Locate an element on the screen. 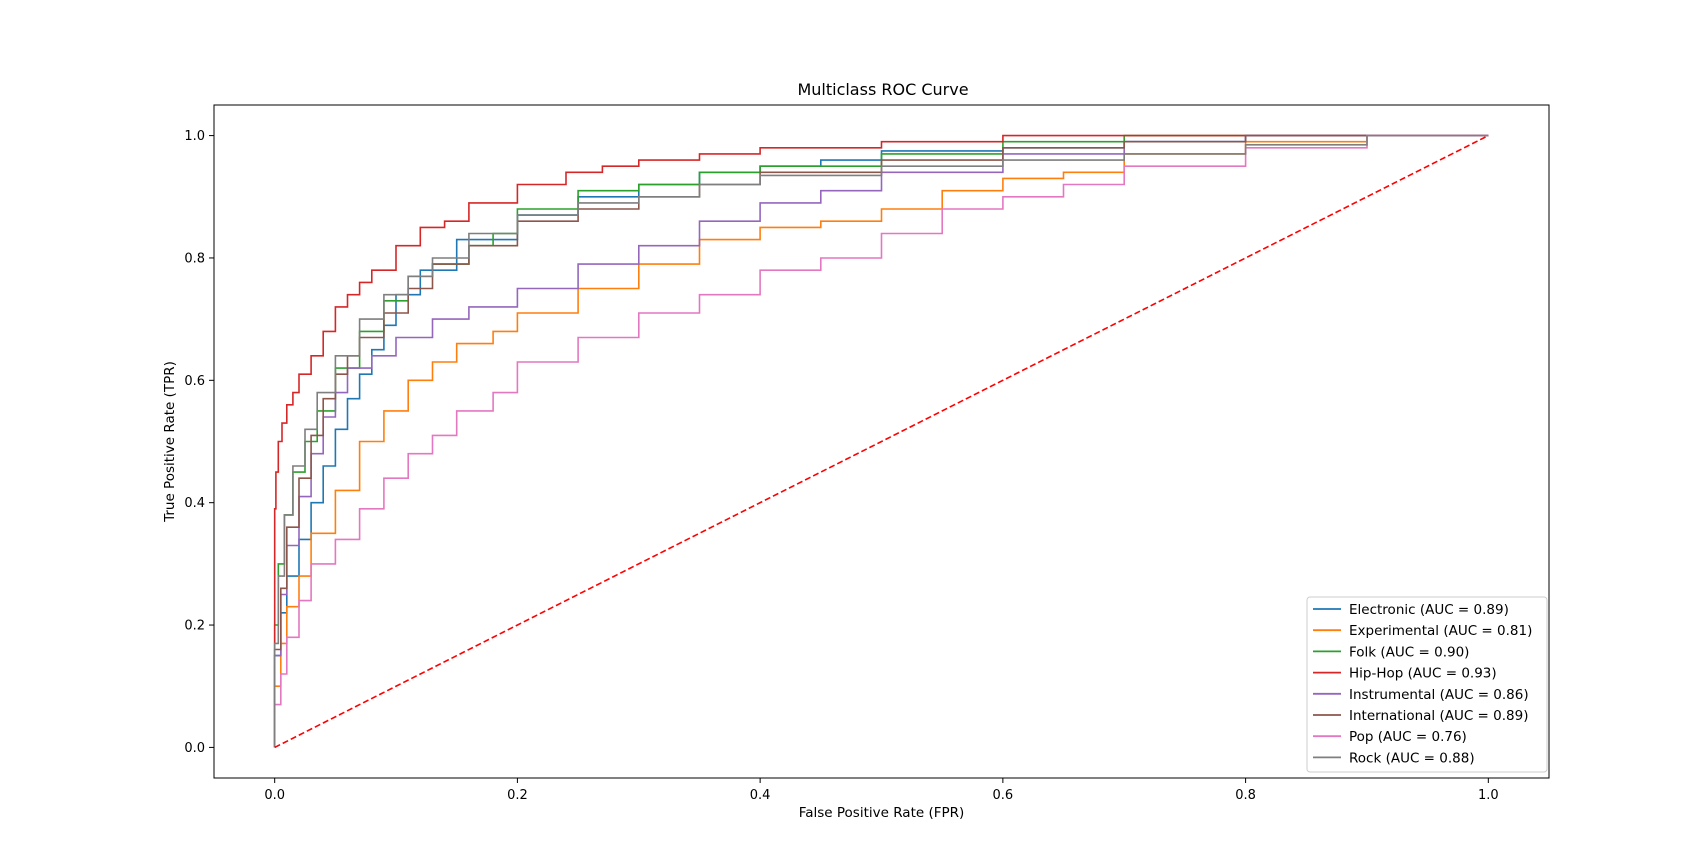 This screenshot has height=864, width=1706. y-tick-label: 0.2 is located at coordinates (194, 626).